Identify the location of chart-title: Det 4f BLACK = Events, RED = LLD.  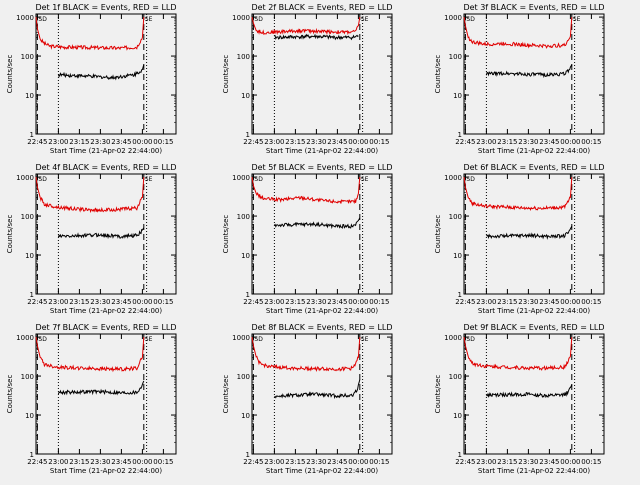
(105, 167).